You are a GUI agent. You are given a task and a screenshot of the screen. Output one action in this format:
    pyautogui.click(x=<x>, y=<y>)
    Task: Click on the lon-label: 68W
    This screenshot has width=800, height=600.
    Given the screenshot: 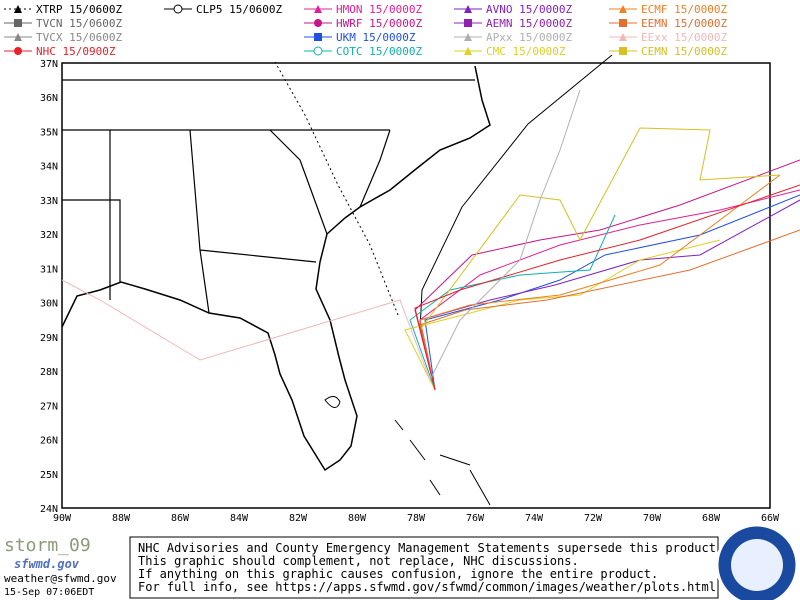 What is the action you would take?
    pyautogui.click(x=711, y=518)
    